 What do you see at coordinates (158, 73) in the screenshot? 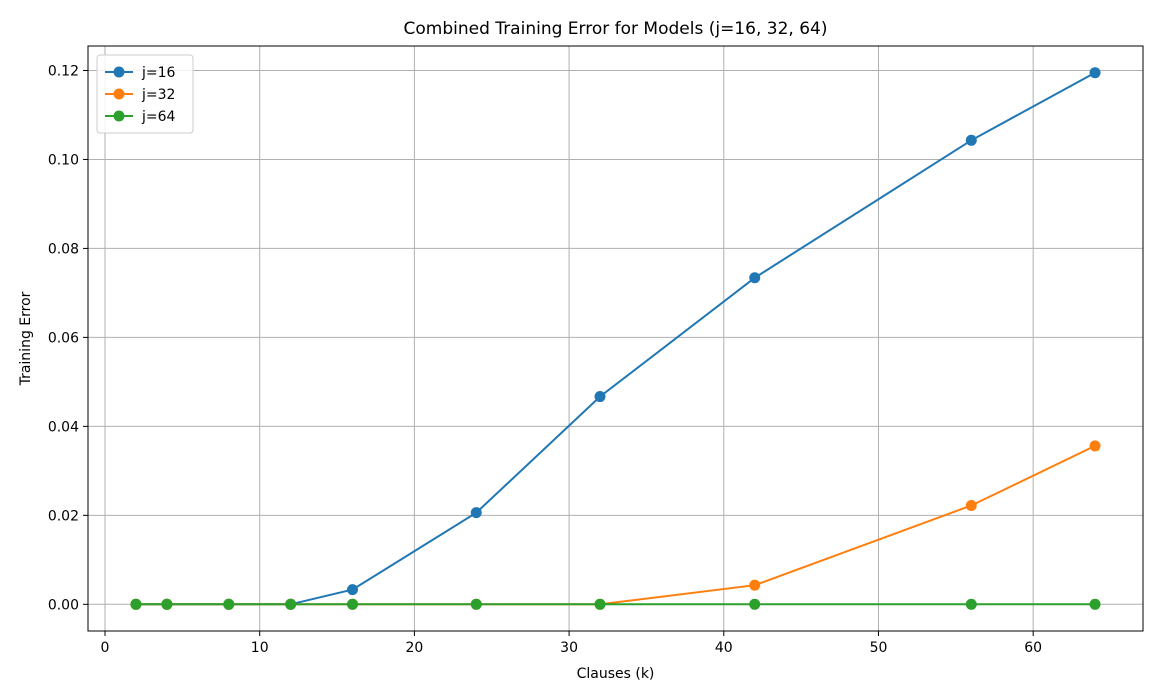
I see `legend-label: j=16` at bounding box center [158, 73].